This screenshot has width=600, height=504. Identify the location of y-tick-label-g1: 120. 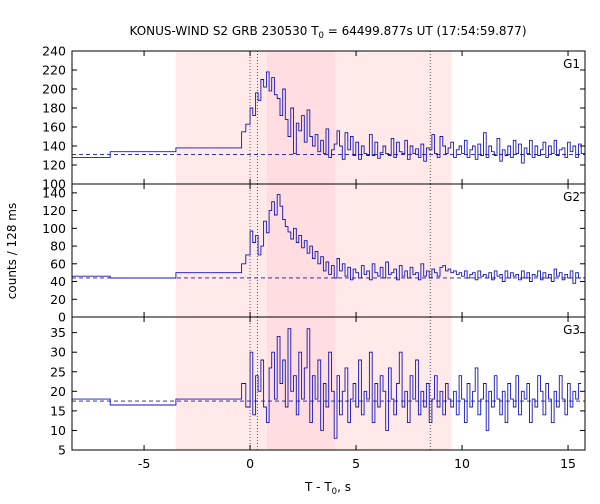
(54, 165).